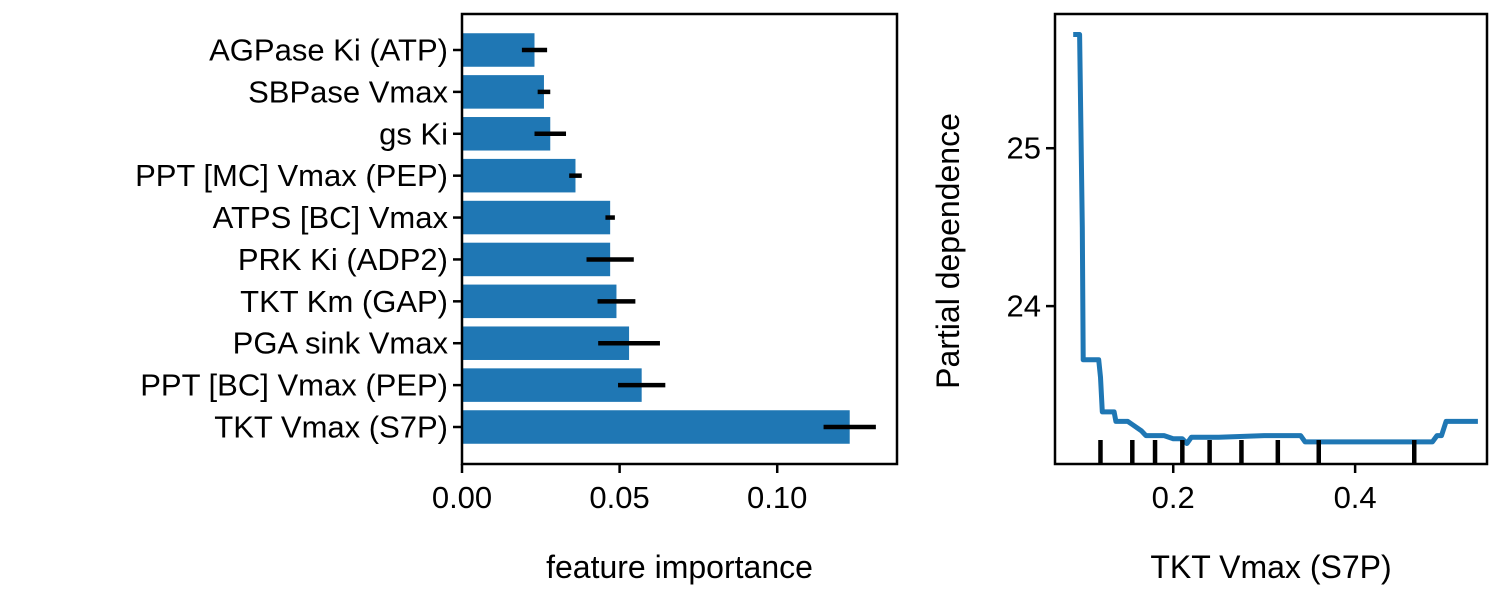  What do you see at coordinates (1173, 497) in the screenshot?
I see `partial-dependence-x-tick-label: 0.2` at bounding box center [1173, 497].